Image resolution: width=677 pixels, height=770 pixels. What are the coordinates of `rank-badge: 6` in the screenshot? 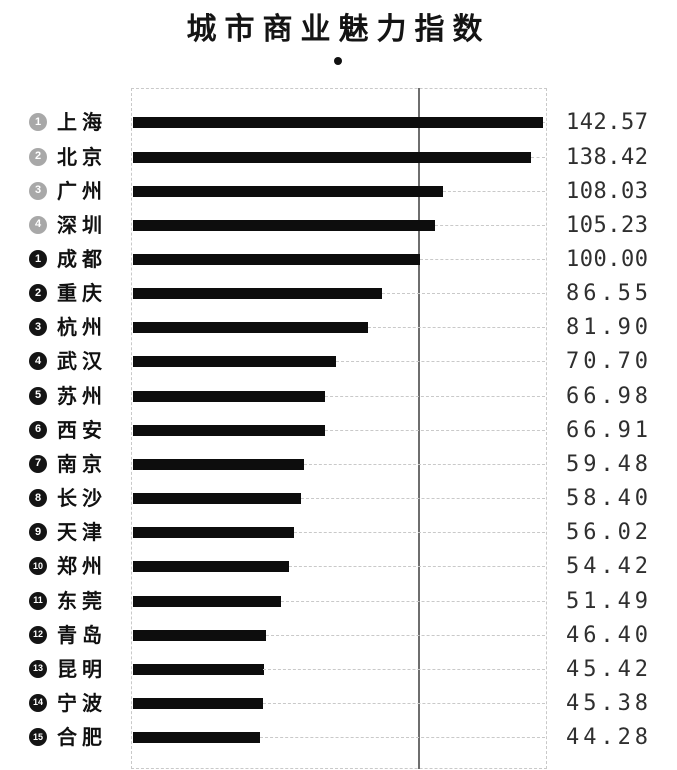 It's located at (38, 429).